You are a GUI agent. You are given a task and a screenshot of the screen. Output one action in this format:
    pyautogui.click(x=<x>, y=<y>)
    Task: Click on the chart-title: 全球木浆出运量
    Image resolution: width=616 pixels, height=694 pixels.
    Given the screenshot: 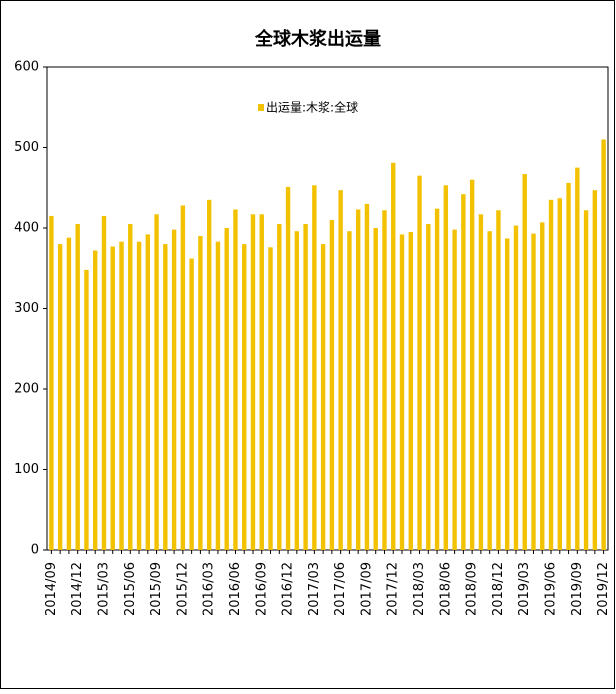 What is the action you would take?
    pyautogui.click(x=317, y=39)
    